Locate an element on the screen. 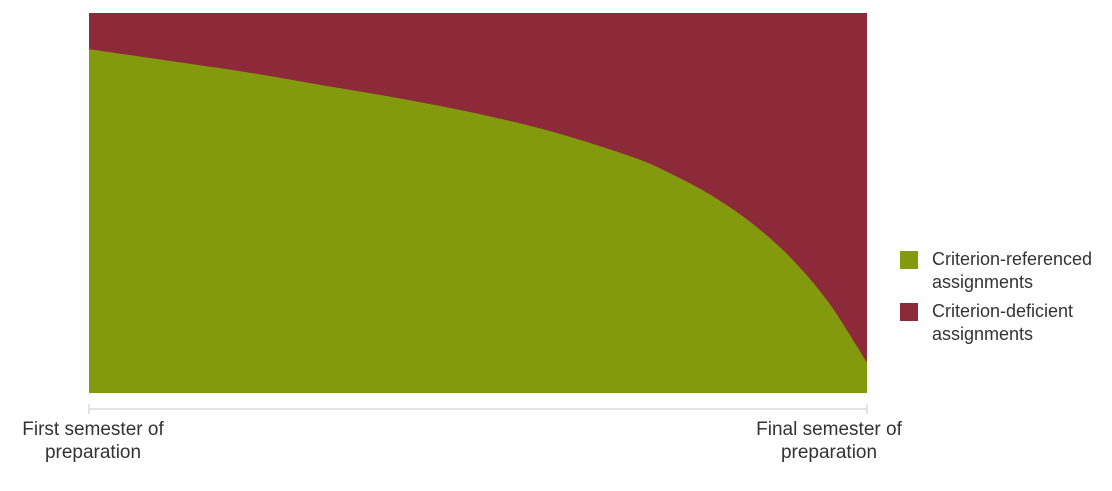 The height and width of the screenshot is (491, 1112). legend-item-criterion-referenced: Criterion-referenced assignments is located at coordinates (1002, 274).